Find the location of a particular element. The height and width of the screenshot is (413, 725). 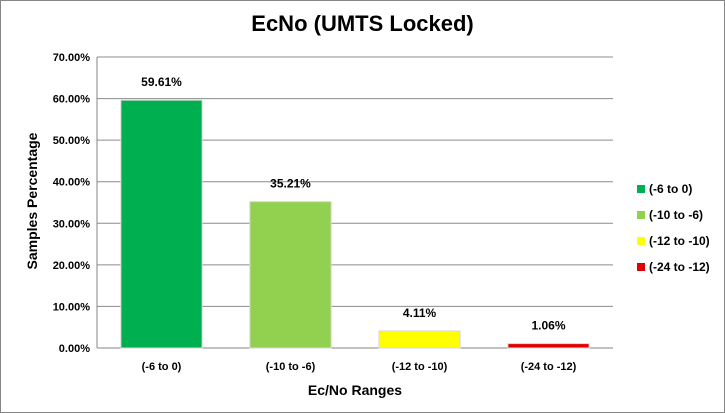

y-tick-label: 40.00% is located at coordinates (72, 183).